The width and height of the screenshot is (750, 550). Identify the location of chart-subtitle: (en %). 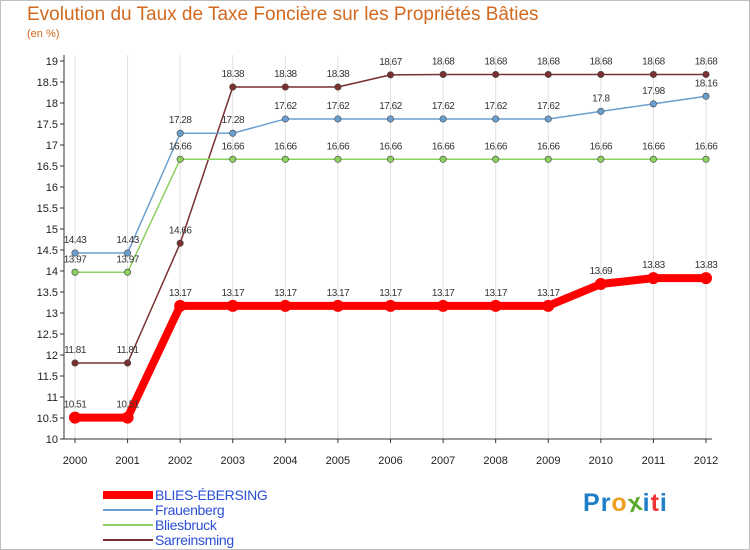
(43, 34).